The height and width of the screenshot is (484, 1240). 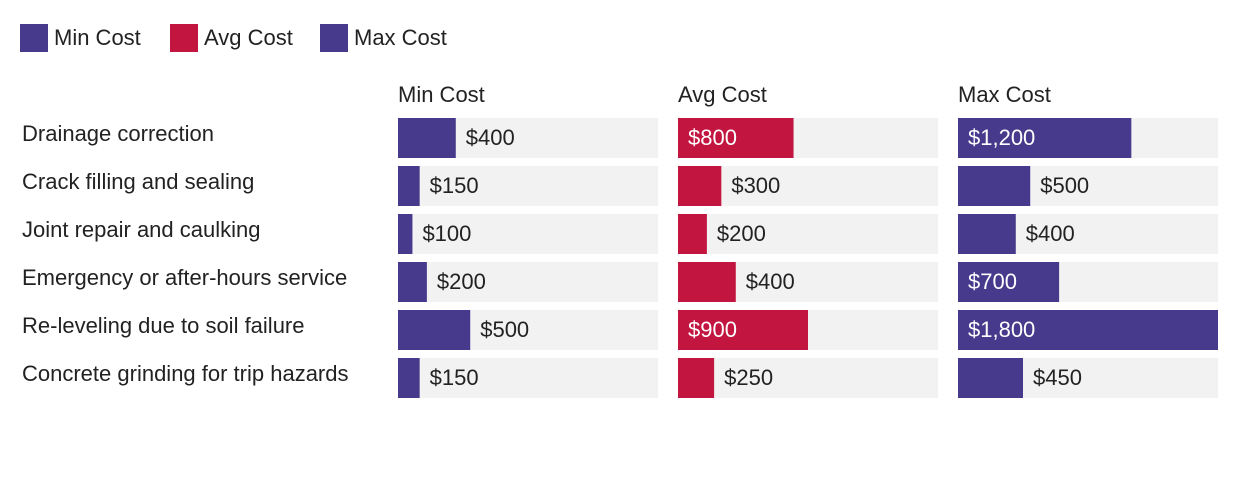 I want to click on bar-avg-cost-drainage-correction, so click(x=736, y=138).